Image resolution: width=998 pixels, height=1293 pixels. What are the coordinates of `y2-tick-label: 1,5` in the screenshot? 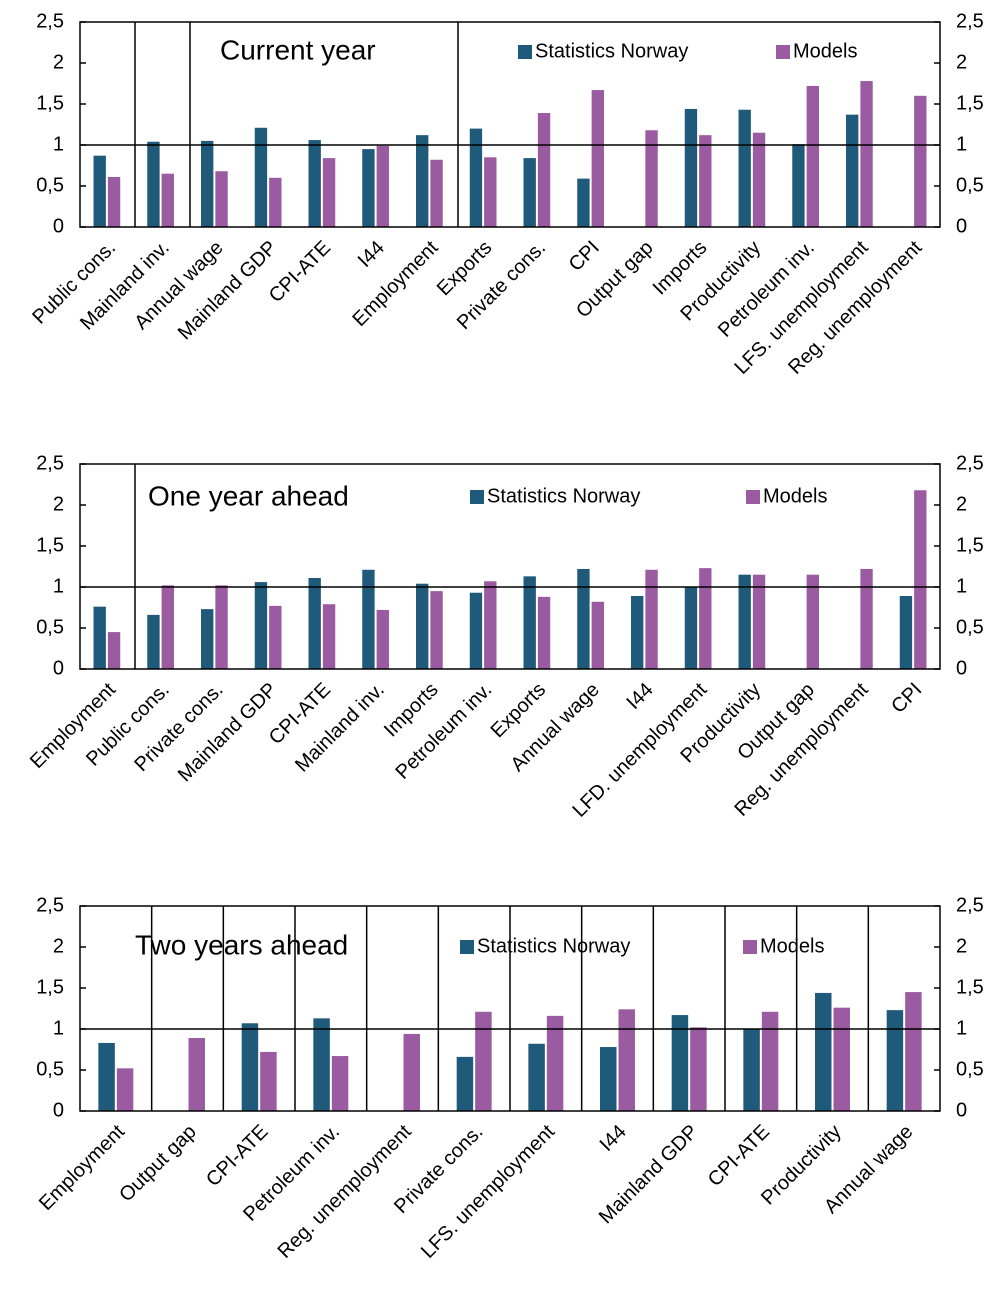 It's located at (970, 103).